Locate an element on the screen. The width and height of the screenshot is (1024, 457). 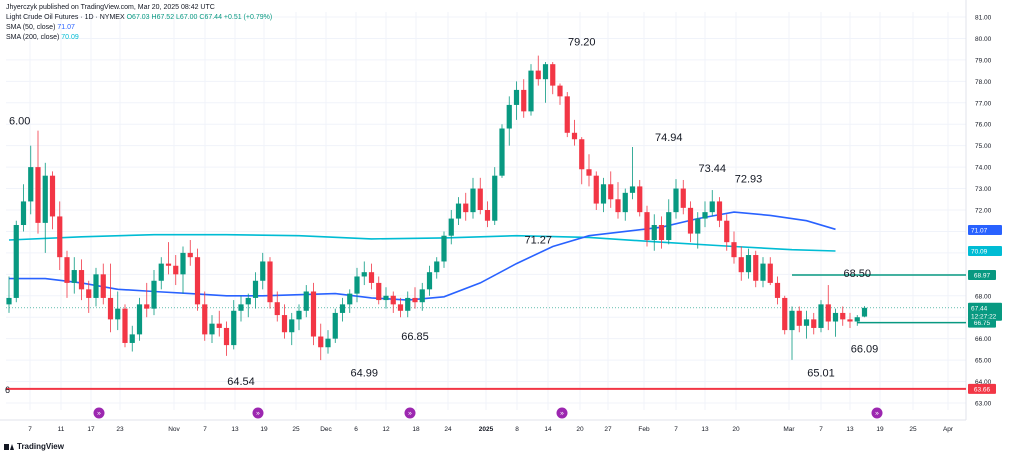
x-tick-label: 2025 is located at coordinates (486, 429).